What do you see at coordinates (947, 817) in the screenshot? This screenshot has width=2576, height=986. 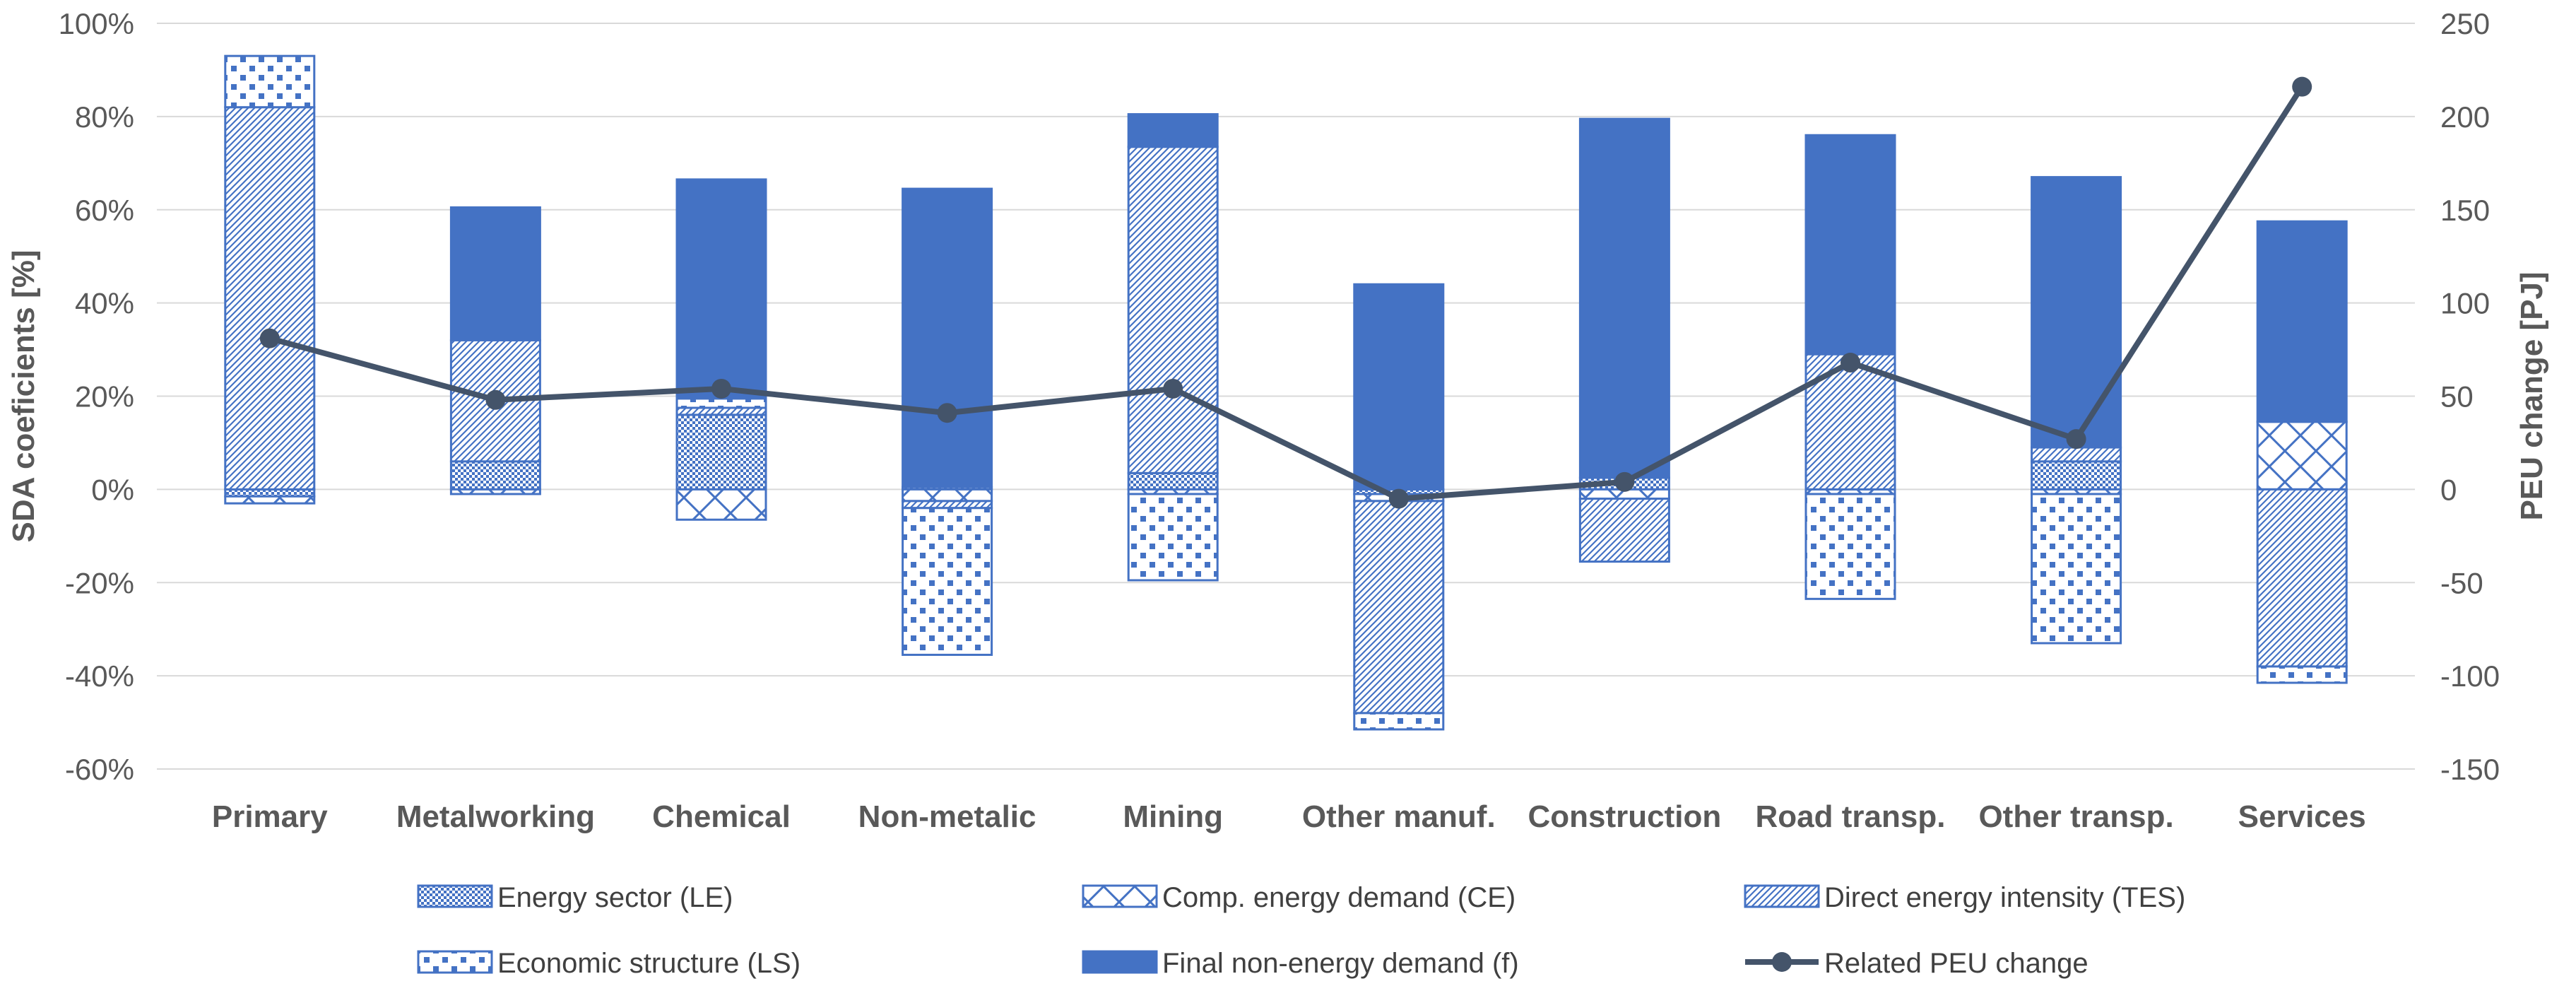 I see `x-category-label: Non-metalic` at bounding box center [947, 817].